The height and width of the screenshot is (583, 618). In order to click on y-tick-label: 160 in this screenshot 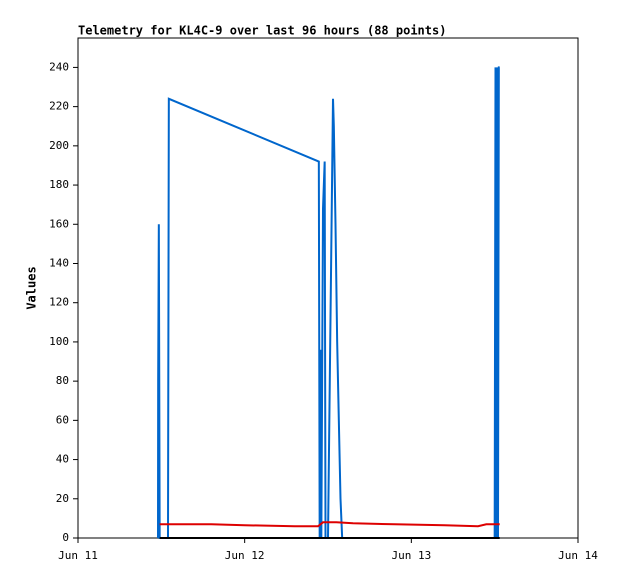, I will do `click(59, 223)`.